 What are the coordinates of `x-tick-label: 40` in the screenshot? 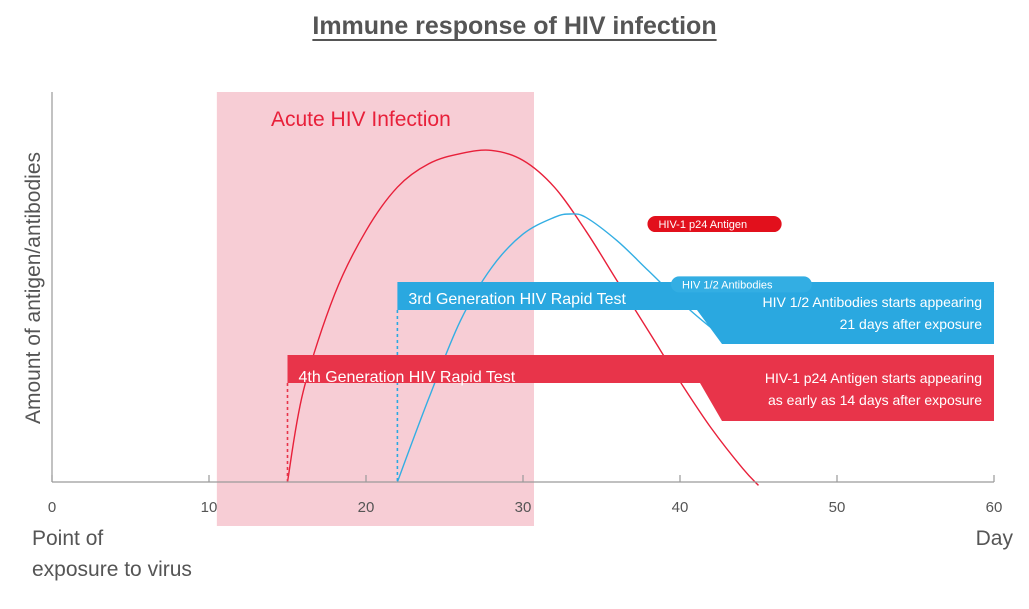 It's located at (680, 507).